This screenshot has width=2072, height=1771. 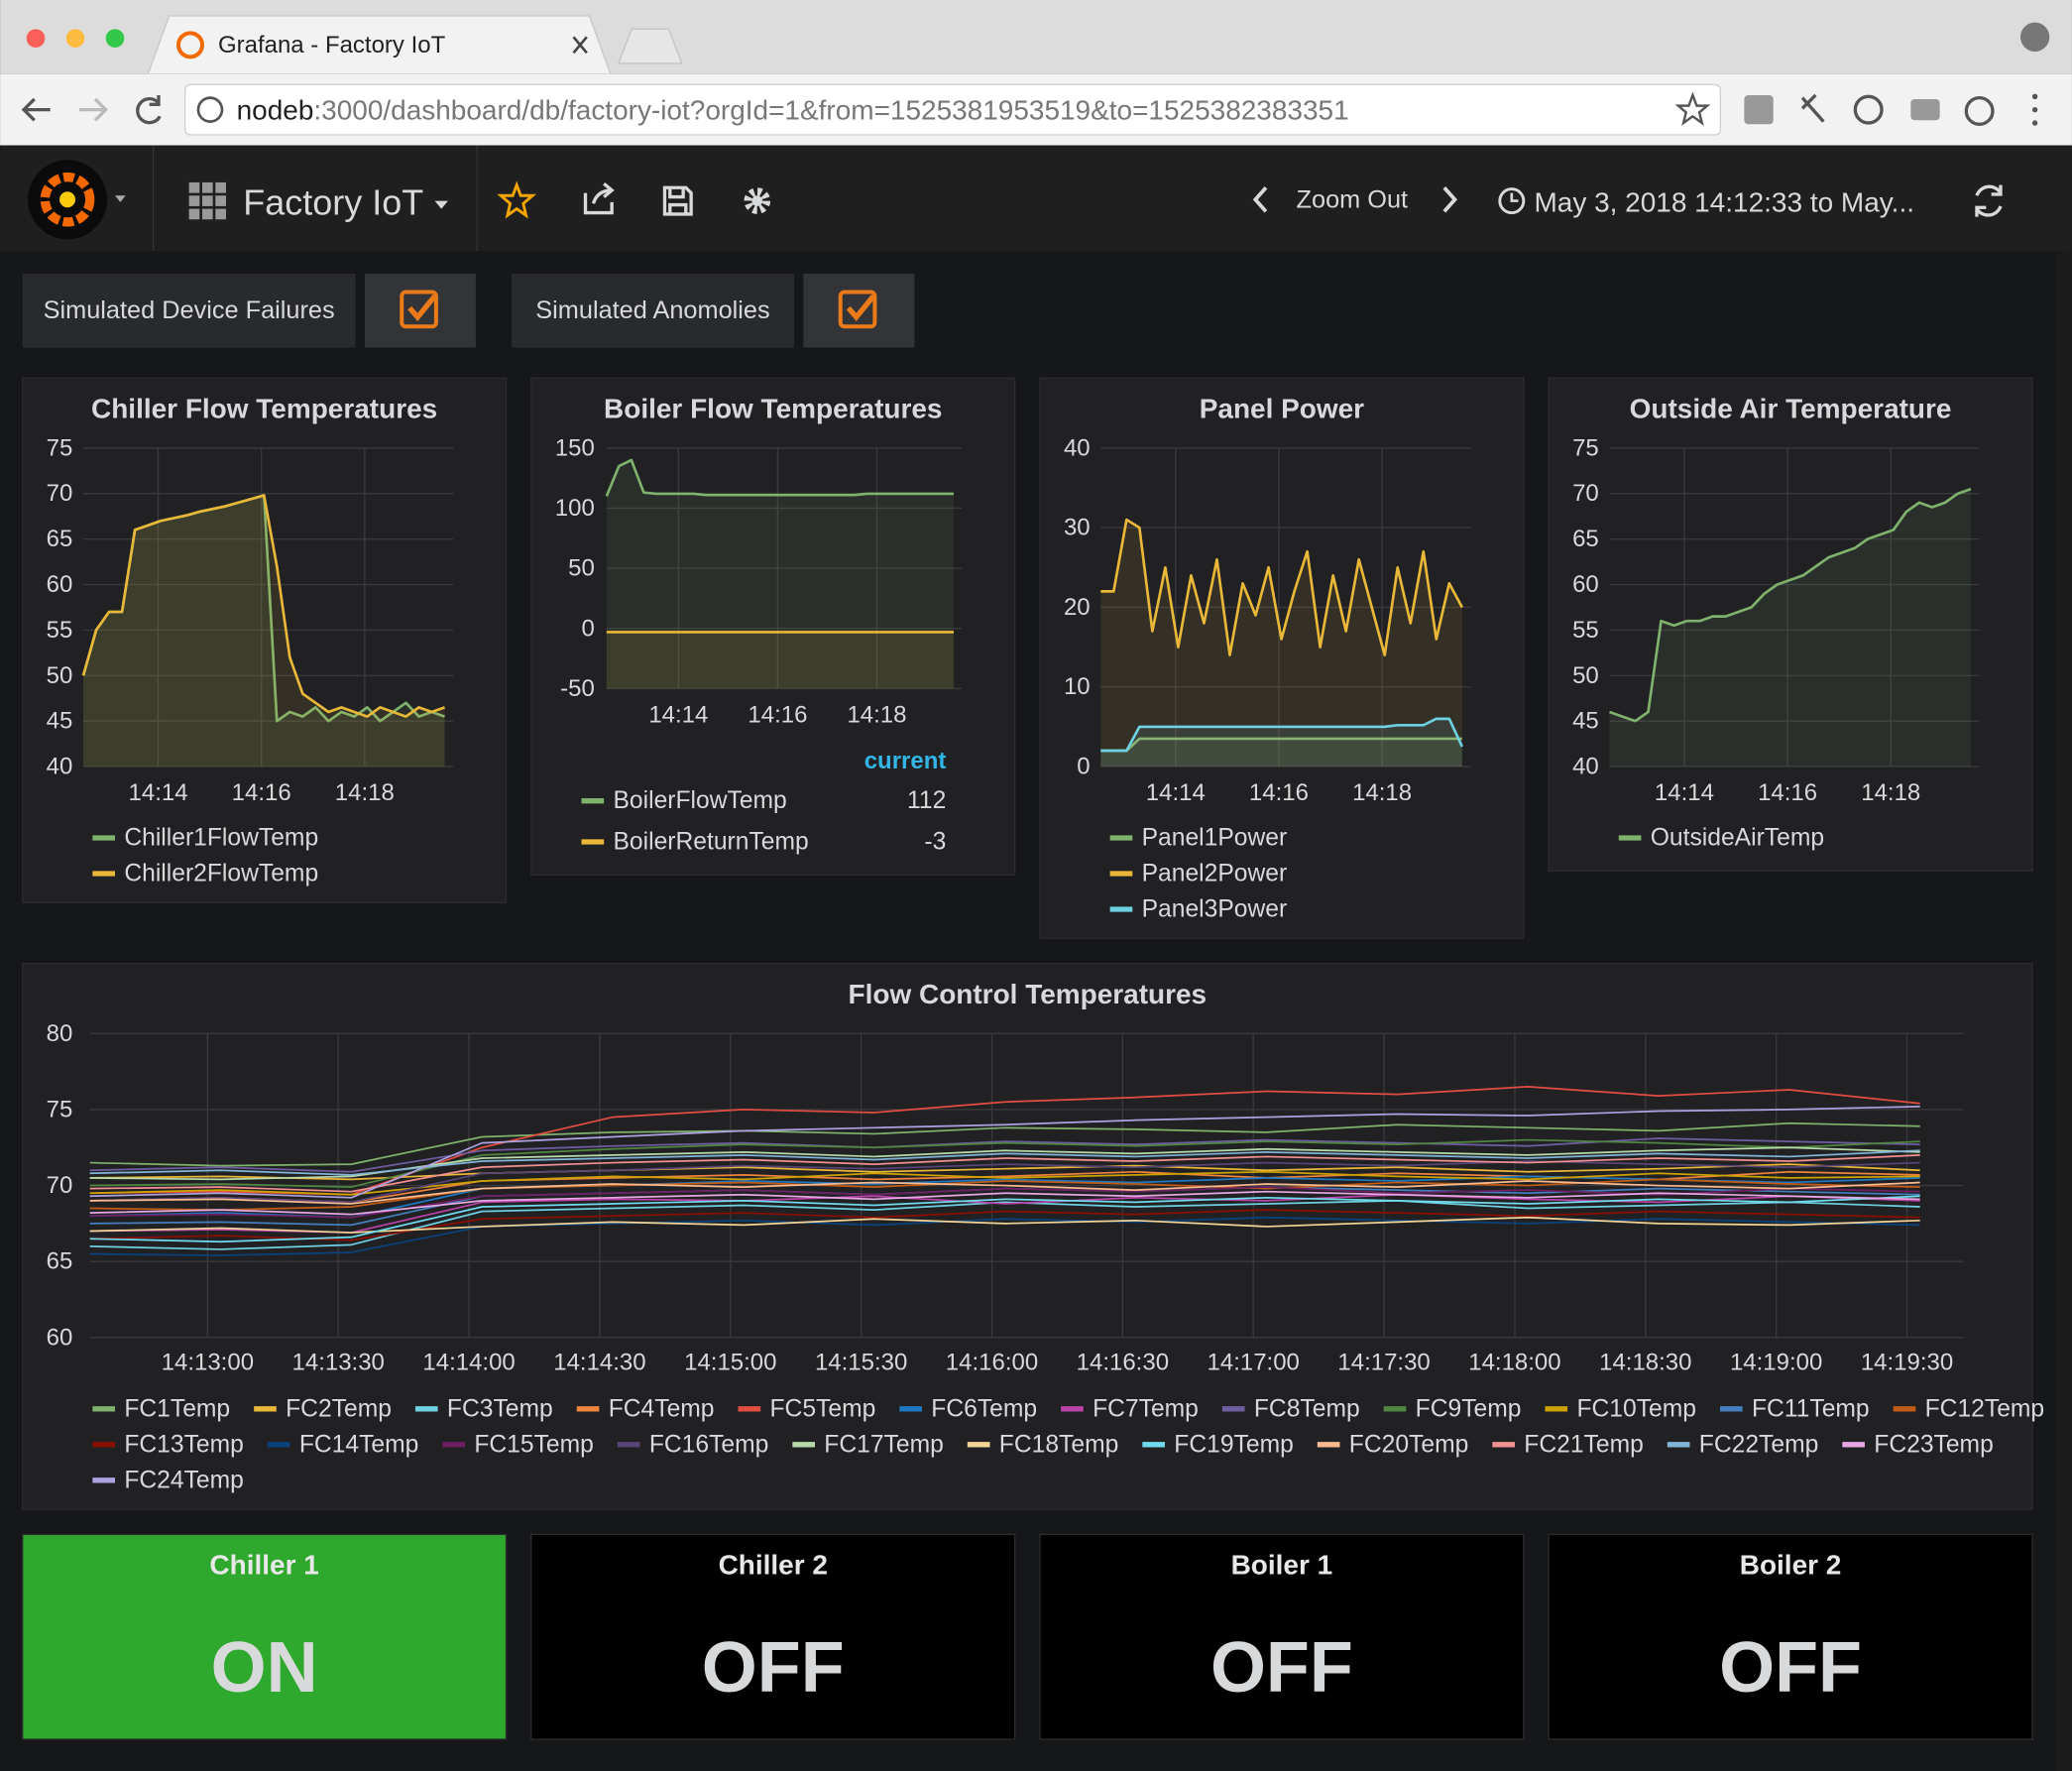 I want to click on legend-label: Panel1Power, so click(x=1215, y=839).